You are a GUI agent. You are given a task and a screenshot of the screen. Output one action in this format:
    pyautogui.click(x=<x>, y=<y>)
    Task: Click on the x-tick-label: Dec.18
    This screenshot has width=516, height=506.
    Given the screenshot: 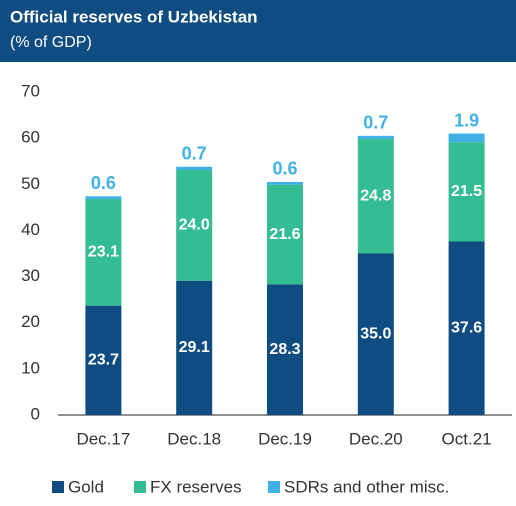 What is the action you would take?
    pyautogui.click(x=194, y=438)
    